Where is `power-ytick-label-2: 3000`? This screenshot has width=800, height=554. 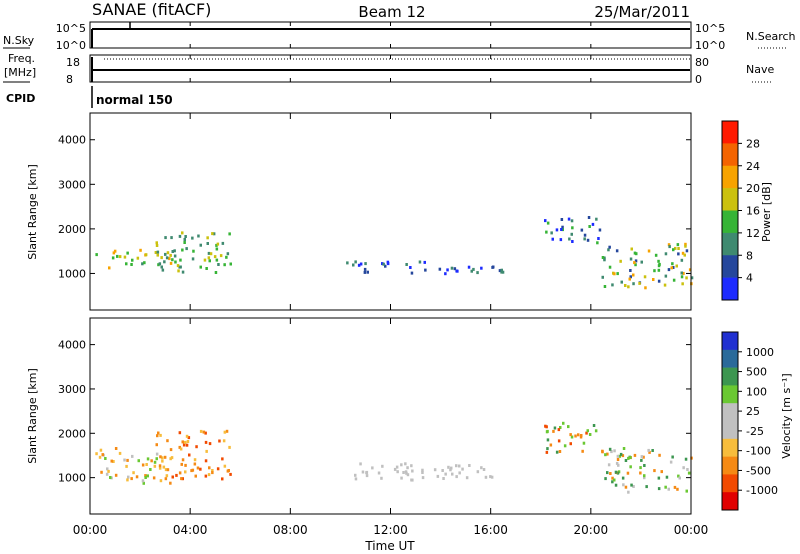 power-ytick-label-2: 3000 is located at coordinates (72, 184).